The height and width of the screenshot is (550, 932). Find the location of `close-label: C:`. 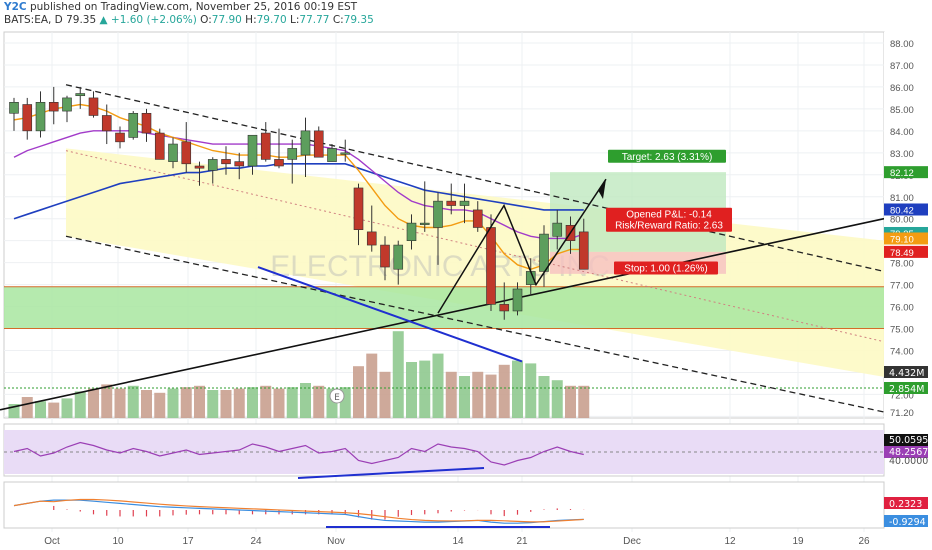

close-label: C: is located at coordinates (338, 20).